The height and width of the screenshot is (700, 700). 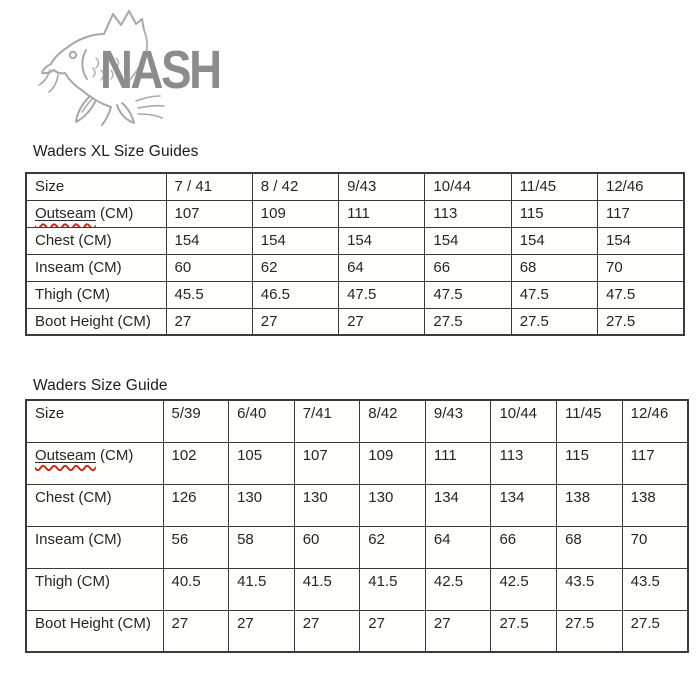 I want to click on table-cell: 56, so click(x=196, y=547).